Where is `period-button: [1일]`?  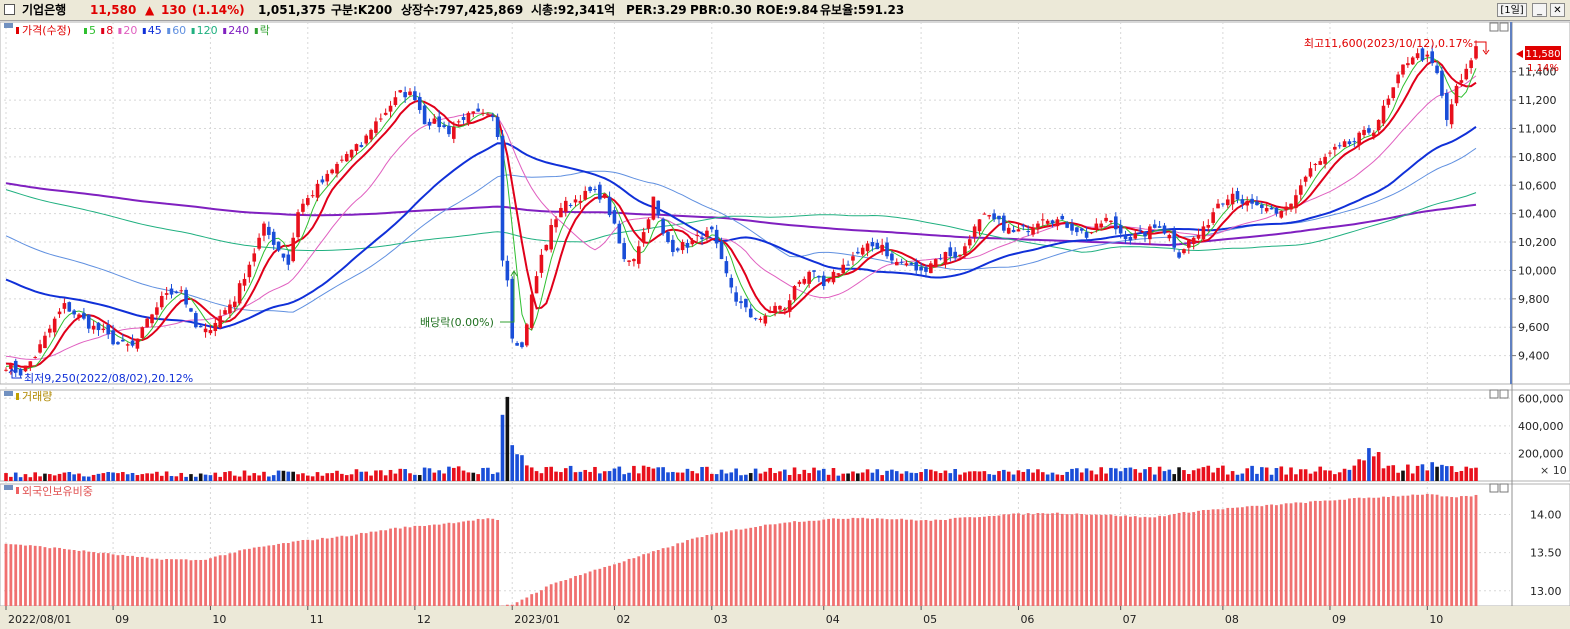
period-button: [1일] is located at coordinates (1512, 10).